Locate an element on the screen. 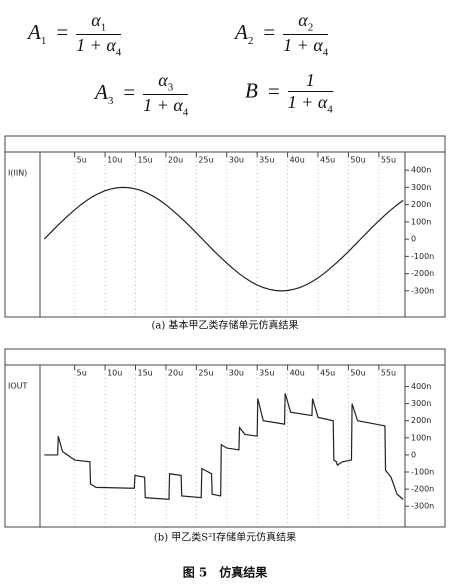 The width and height of the screenshot is (450, 585). fraction: α1 1 + α4 is located at coordinates (99, 34).